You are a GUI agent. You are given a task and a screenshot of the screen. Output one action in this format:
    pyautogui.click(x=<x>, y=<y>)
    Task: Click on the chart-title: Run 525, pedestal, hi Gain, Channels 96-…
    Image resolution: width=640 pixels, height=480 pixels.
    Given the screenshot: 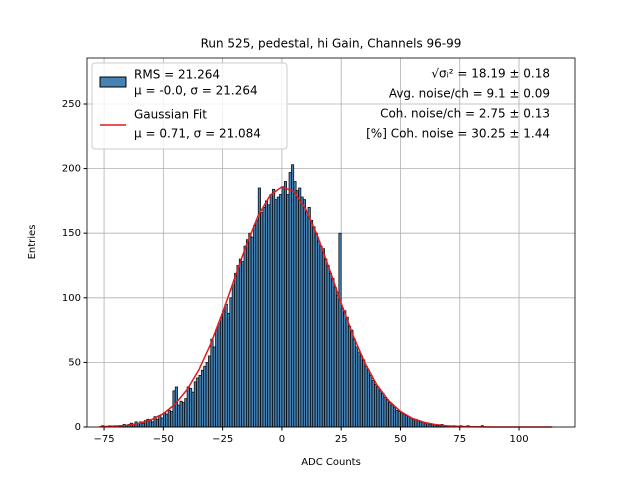 What is the action you would take?
    pyautogui.click(x=331, y=44)
    